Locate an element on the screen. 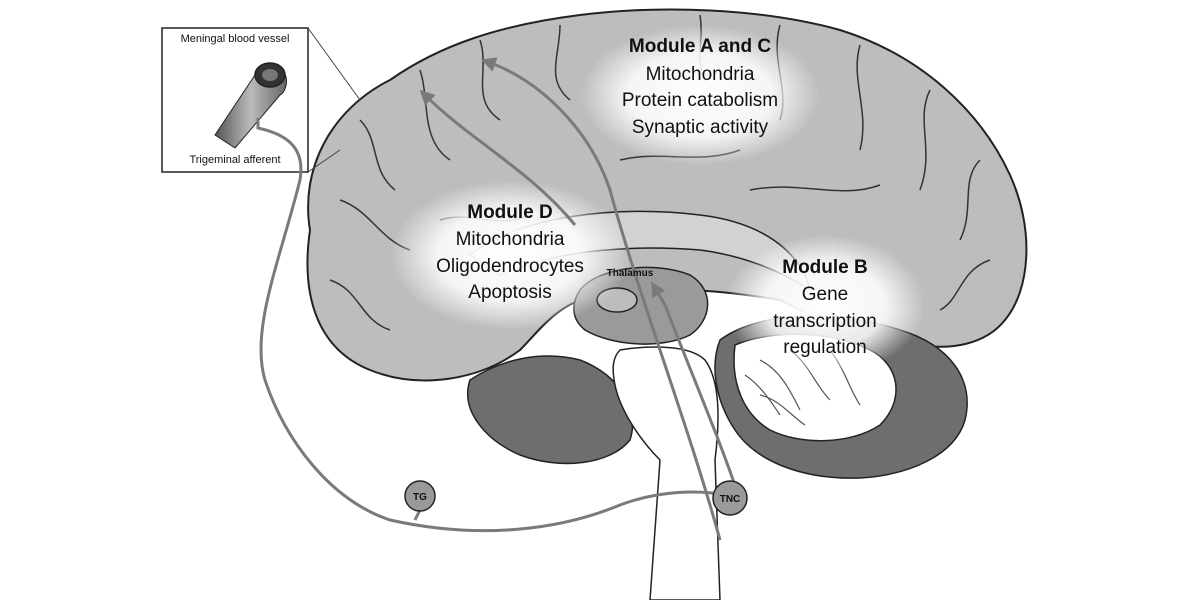 Image resolution: width=1200 pixels, height=600 pixels. arrow-to-module-d is located at coordinates (498, 157).